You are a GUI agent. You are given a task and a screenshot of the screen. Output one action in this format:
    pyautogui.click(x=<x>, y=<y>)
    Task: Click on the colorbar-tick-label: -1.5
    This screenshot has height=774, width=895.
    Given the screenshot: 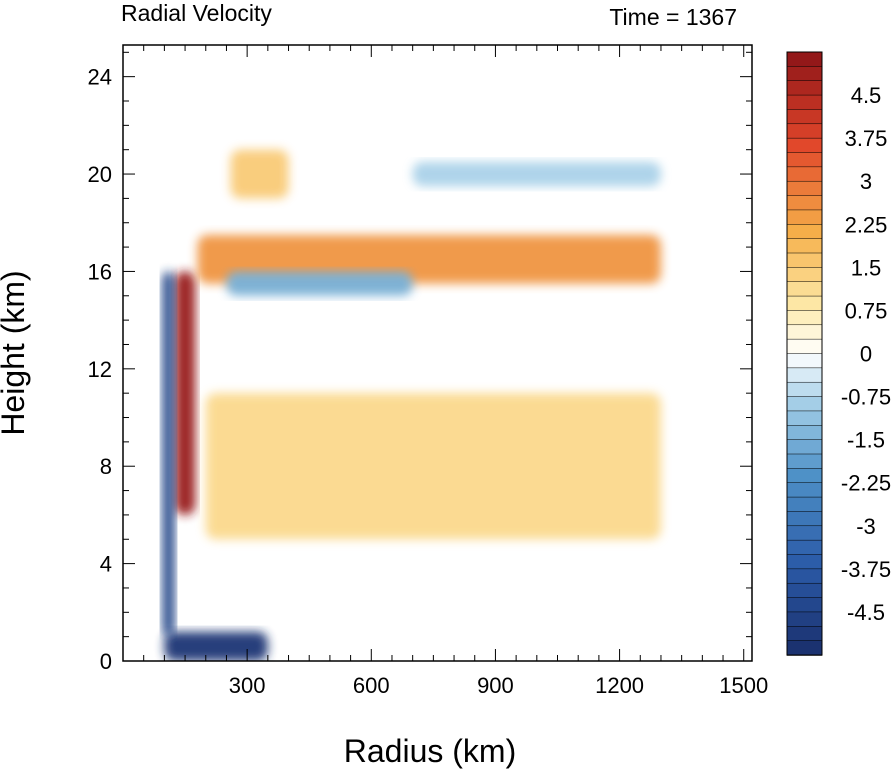 What is the action you would take?
    pyautogui.click(x=866, y=440)
    